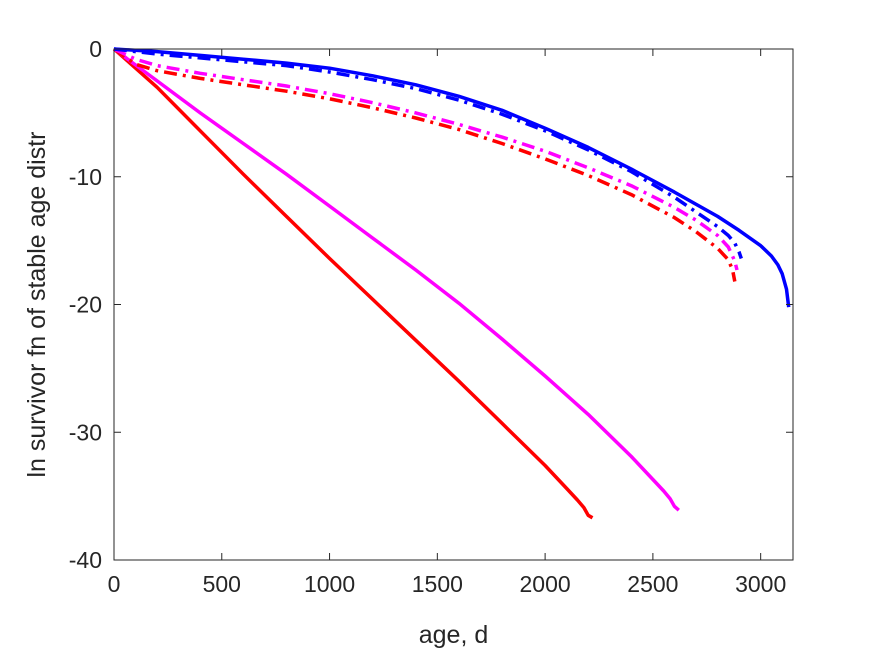 The height and width of the screenshot is (656, 875). Describe the element at coordinates (95, 49) in the screenshot. I see `y-tick-label: 0` at that location.